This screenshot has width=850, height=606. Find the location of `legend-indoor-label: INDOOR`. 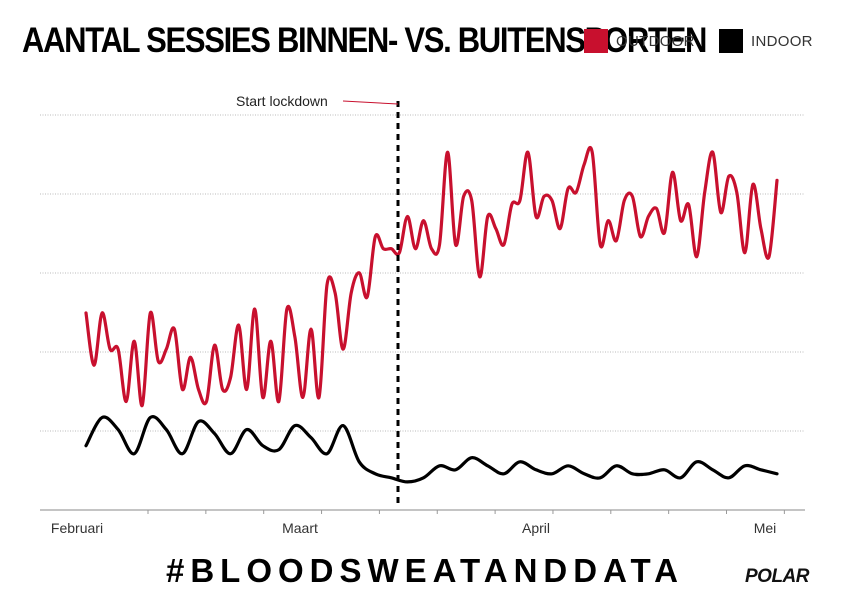

legend-indoor-label: INDOOR is located at coordinates (782, 41).